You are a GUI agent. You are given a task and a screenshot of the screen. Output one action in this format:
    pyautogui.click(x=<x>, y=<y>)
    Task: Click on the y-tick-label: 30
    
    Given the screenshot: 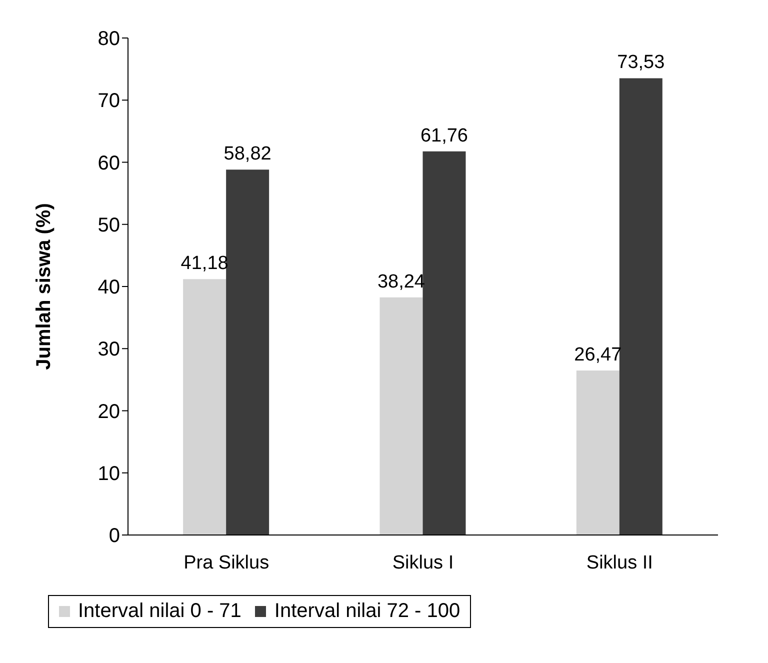 What is the action you would take?
    pyautogui.click(x=109, y=349)
    